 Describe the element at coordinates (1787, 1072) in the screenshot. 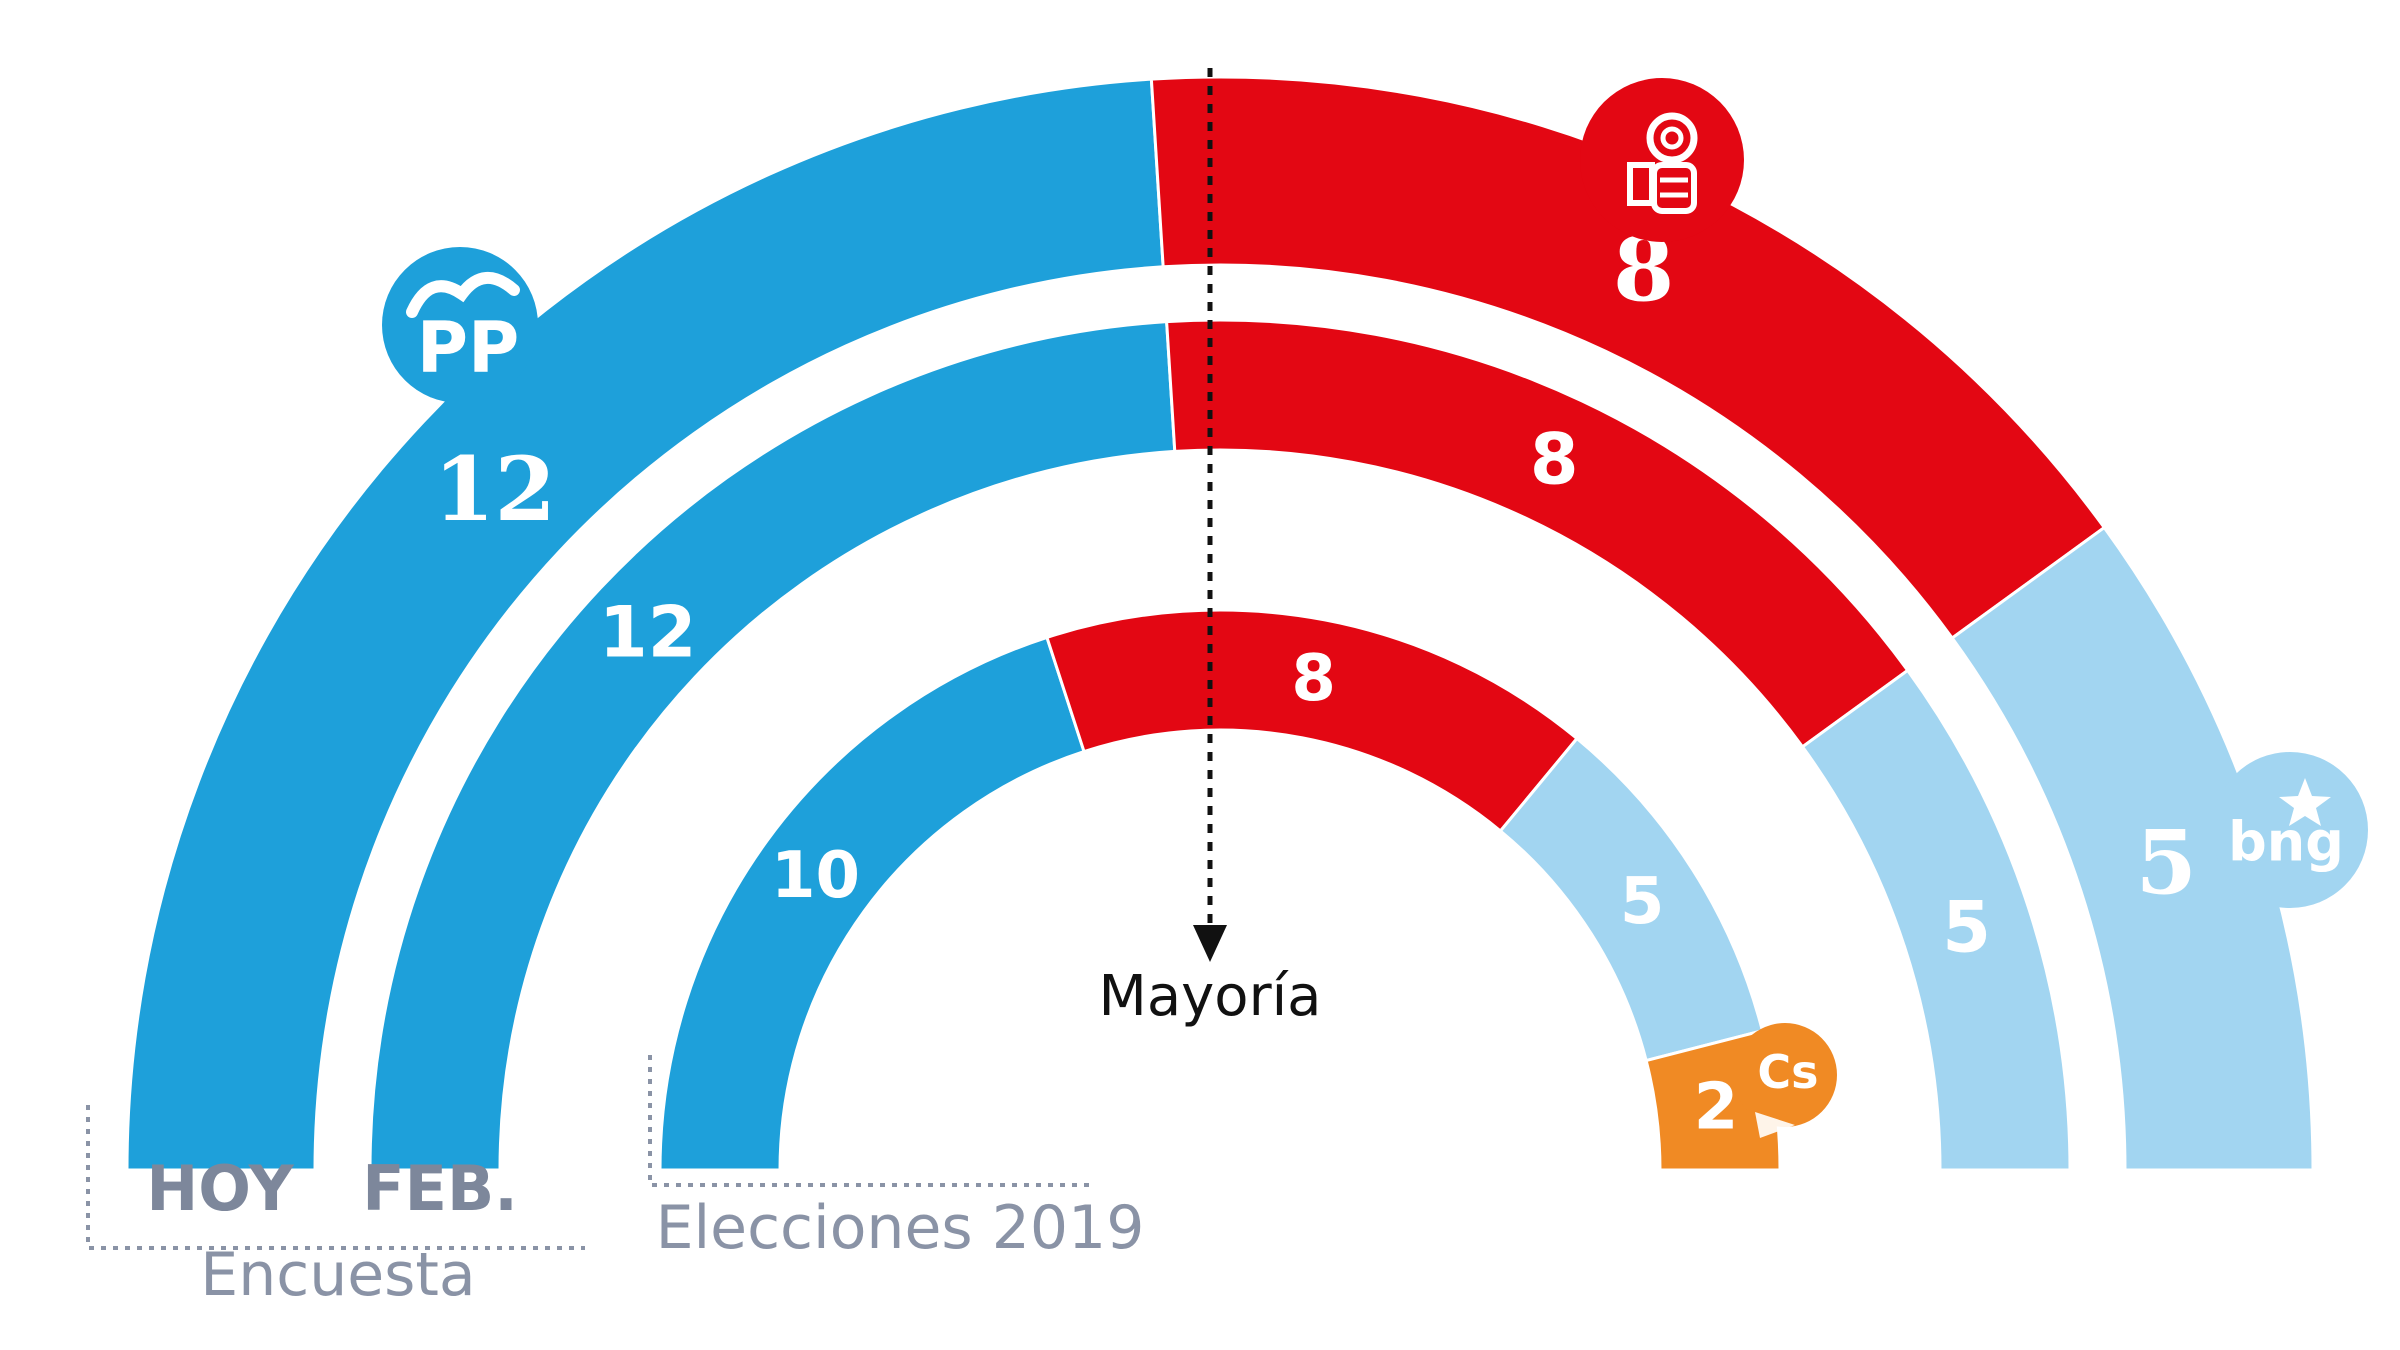

I see `svg-text: Cs` at that location.